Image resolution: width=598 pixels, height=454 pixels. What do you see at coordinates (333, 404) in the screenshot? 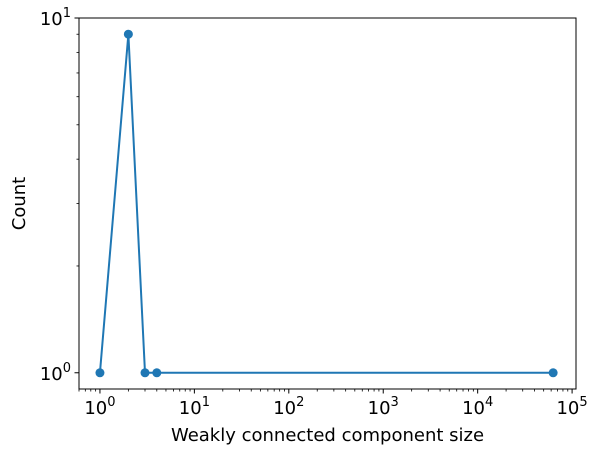
I see `x-axis: 10⁰ 10¹ 10² 10³ 10⁴ 10⁵` at bounding box center [333, 404].